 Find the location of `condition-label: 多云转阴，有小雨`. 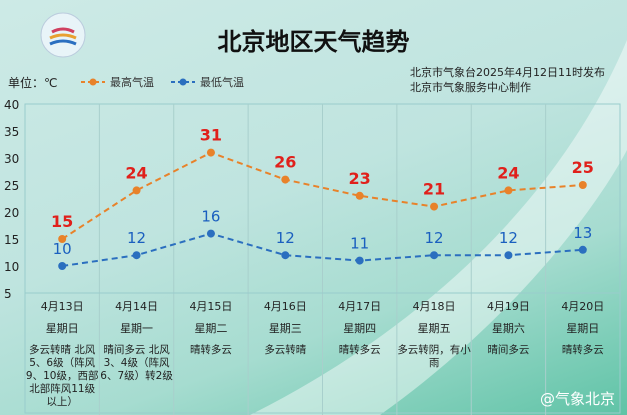

condition-label: 多云转阴，有小雨 is located at coordinates (434, 356).